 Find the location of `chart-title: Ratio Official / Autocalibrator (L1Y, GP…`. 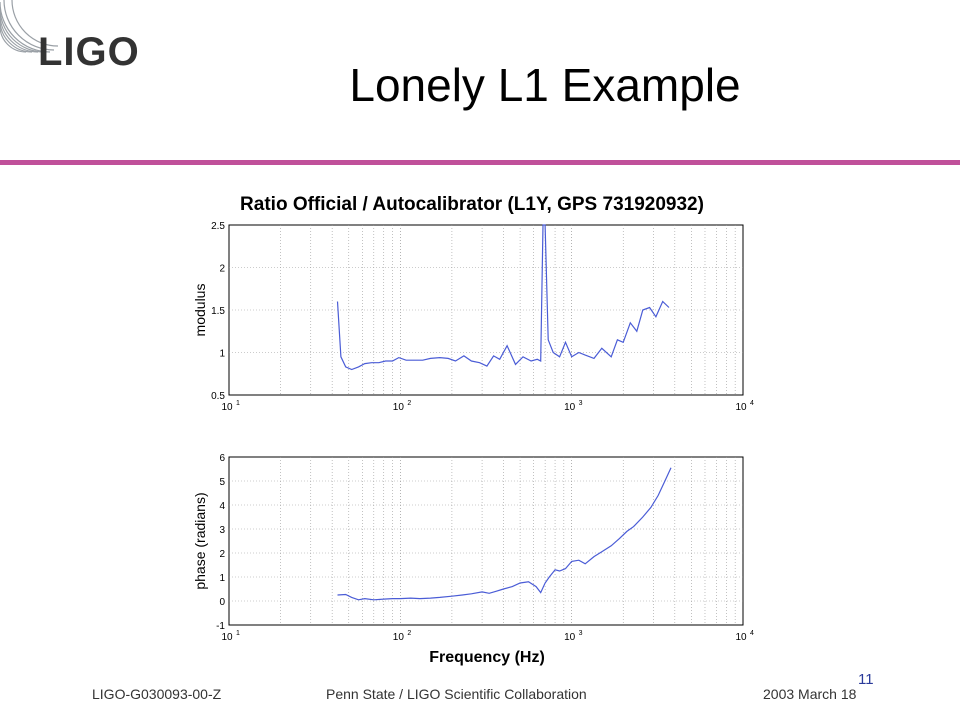

chart-title: Ratio Official / Autocalibrator (L1Y, GP… is located at coordinates (472, 204).